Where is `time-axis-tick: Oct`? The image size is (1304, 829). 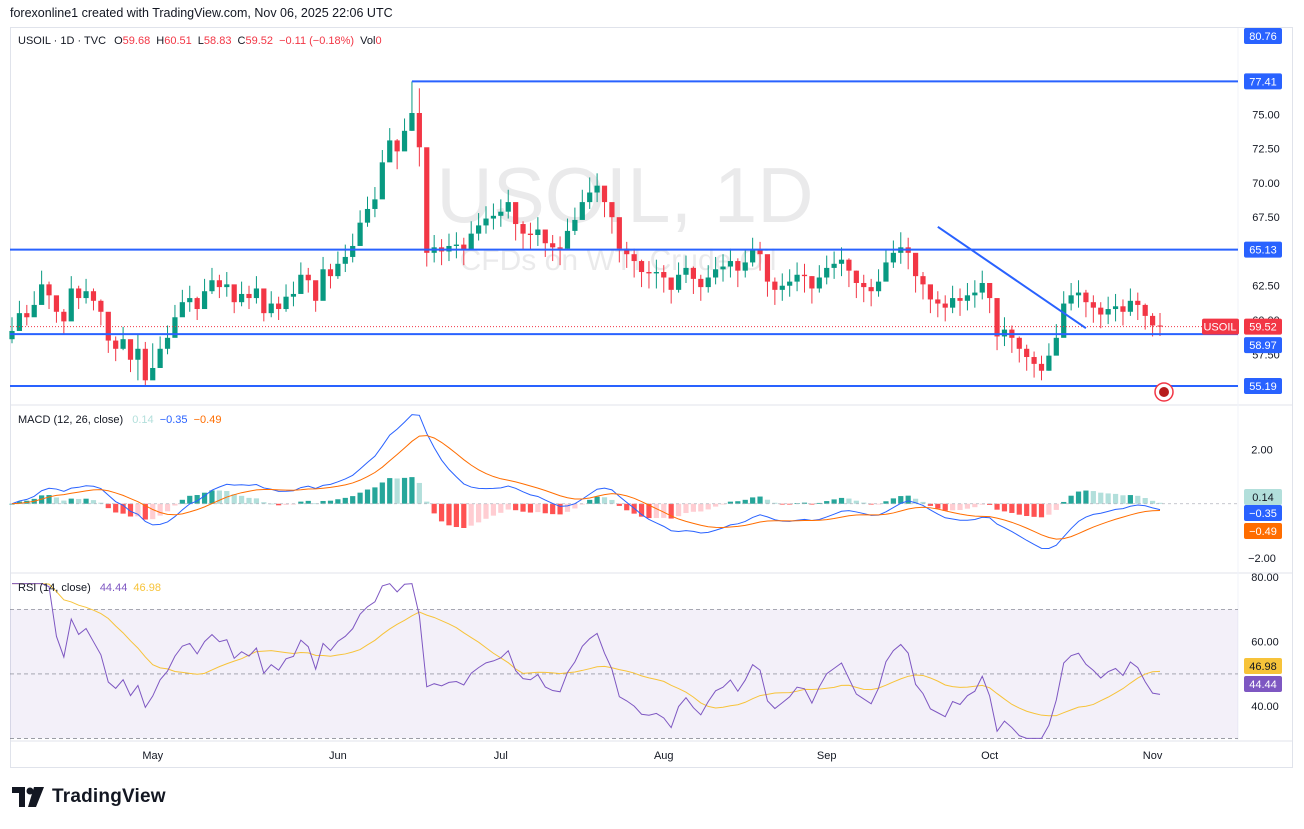
time-axis-tick: Oct is located at coordinates (989, 756).